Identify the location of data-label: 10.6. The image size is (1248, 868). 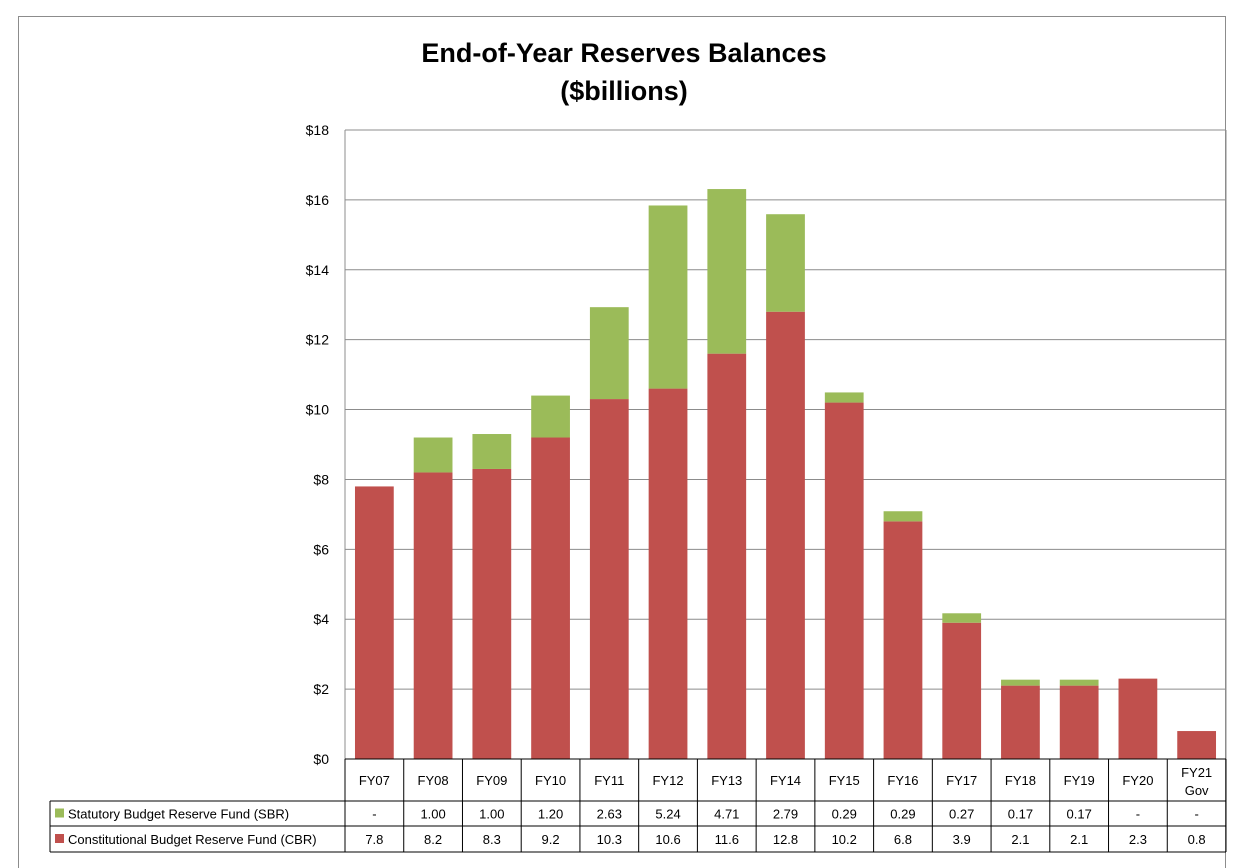
(667, 839).